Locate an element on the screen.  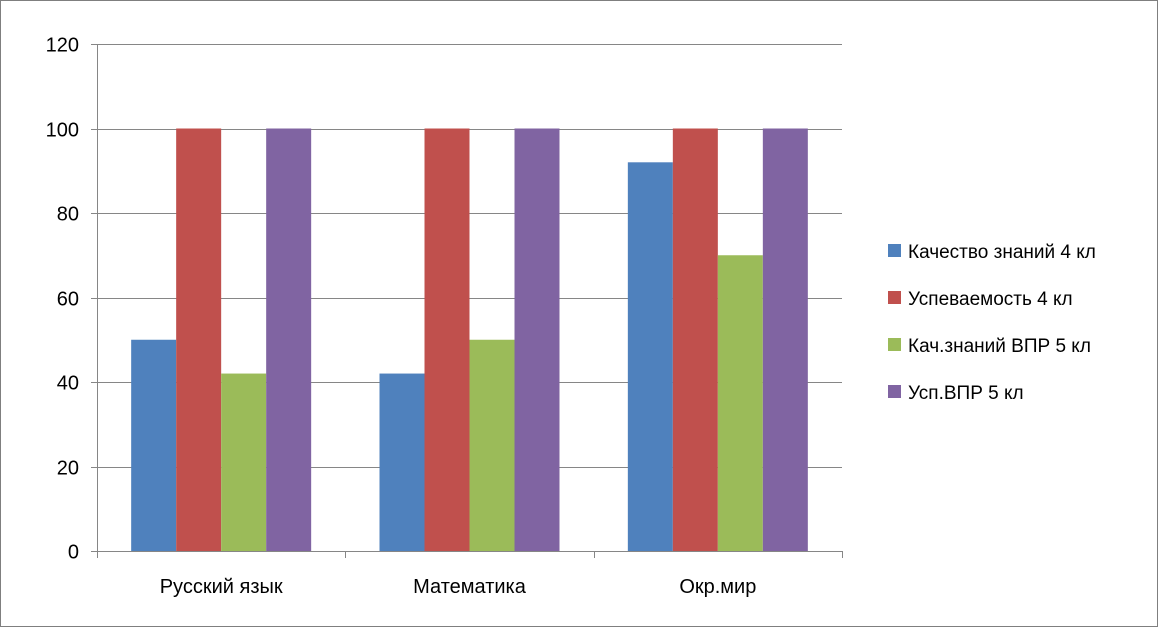
y-tick-label: 0 is located at coordinates (73, 553).